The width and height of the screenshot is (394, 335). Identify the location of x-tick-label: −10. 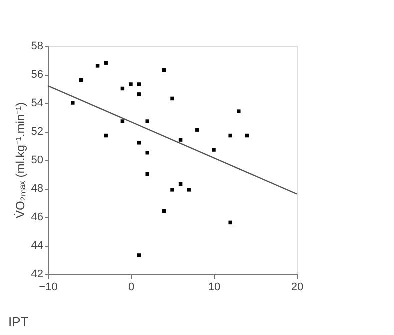
(48, 288).